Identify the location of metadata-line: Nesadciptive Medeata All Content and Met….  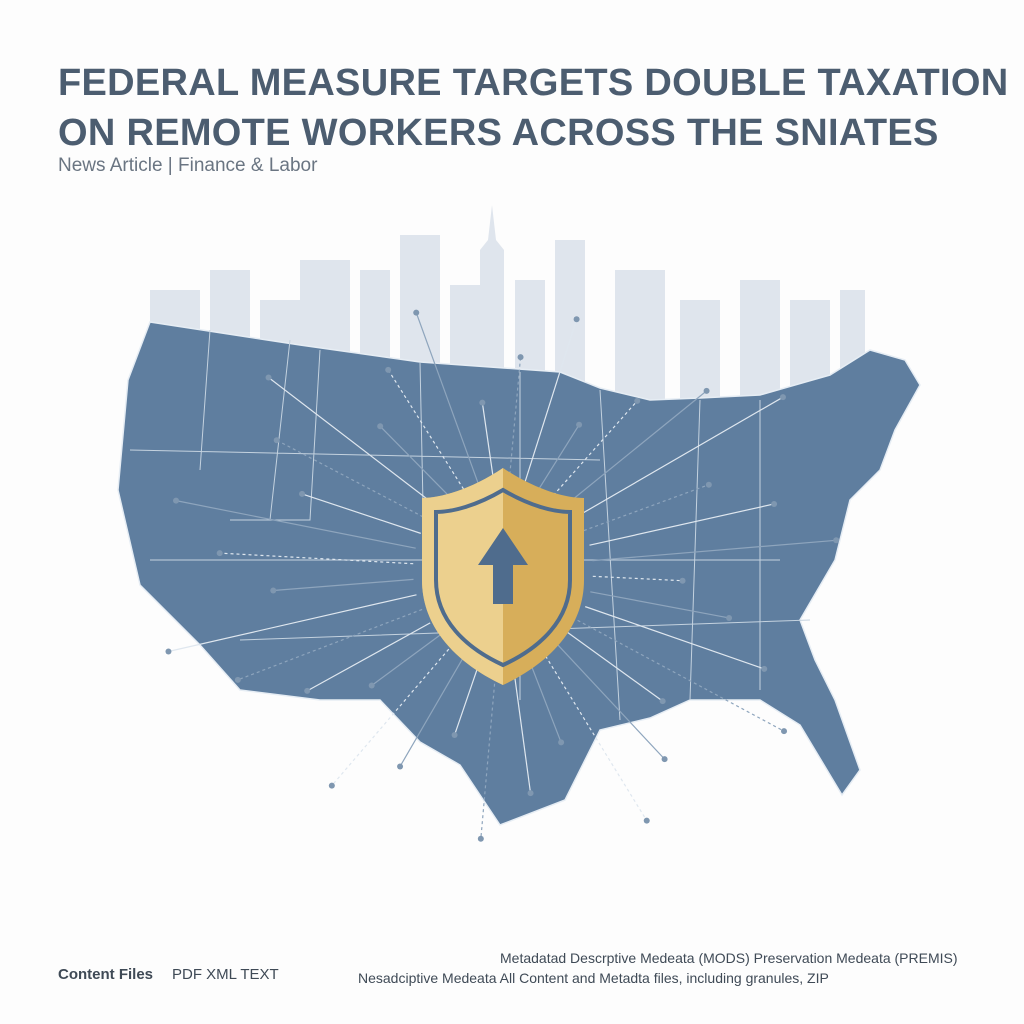
(593, 978).